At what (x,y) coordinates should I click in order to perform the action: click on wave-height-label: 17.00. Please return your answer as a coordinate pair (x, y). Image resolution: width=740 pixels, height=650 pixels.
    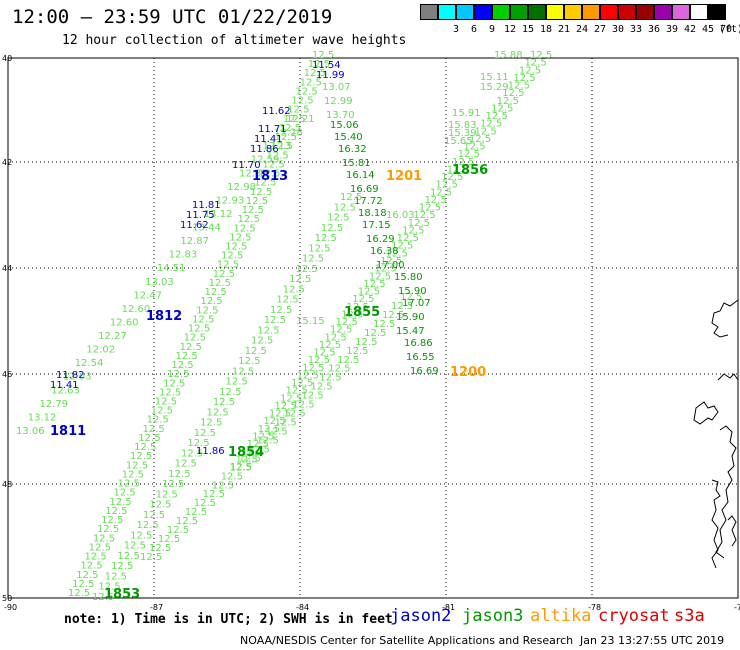
    Looking at the image, I should click on (390, 265).